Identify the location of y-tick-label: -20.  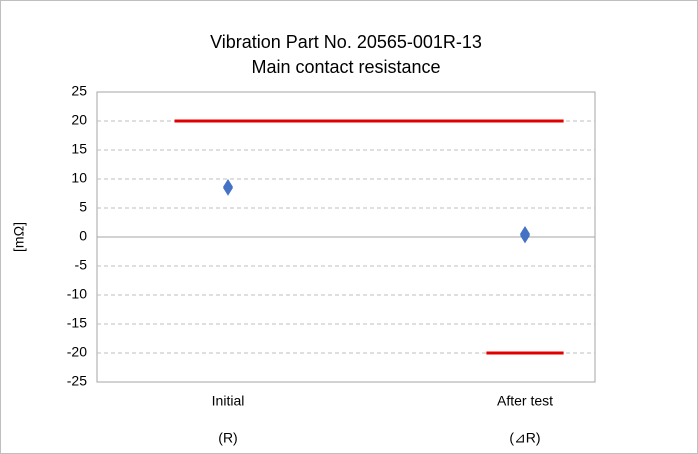
(77, 352).